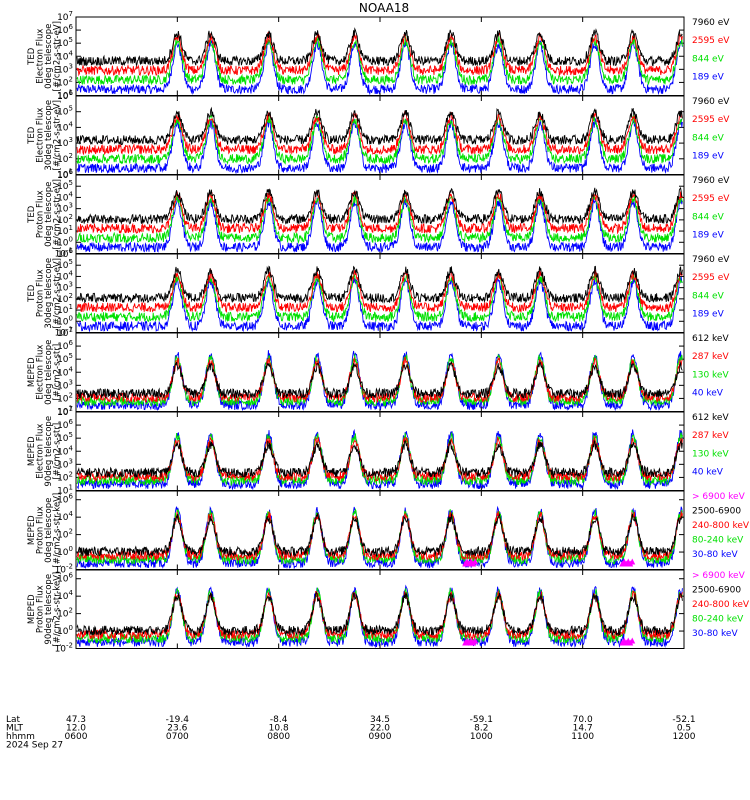  I want to click on y-tick-label: 10⁻², so click(64, 648).